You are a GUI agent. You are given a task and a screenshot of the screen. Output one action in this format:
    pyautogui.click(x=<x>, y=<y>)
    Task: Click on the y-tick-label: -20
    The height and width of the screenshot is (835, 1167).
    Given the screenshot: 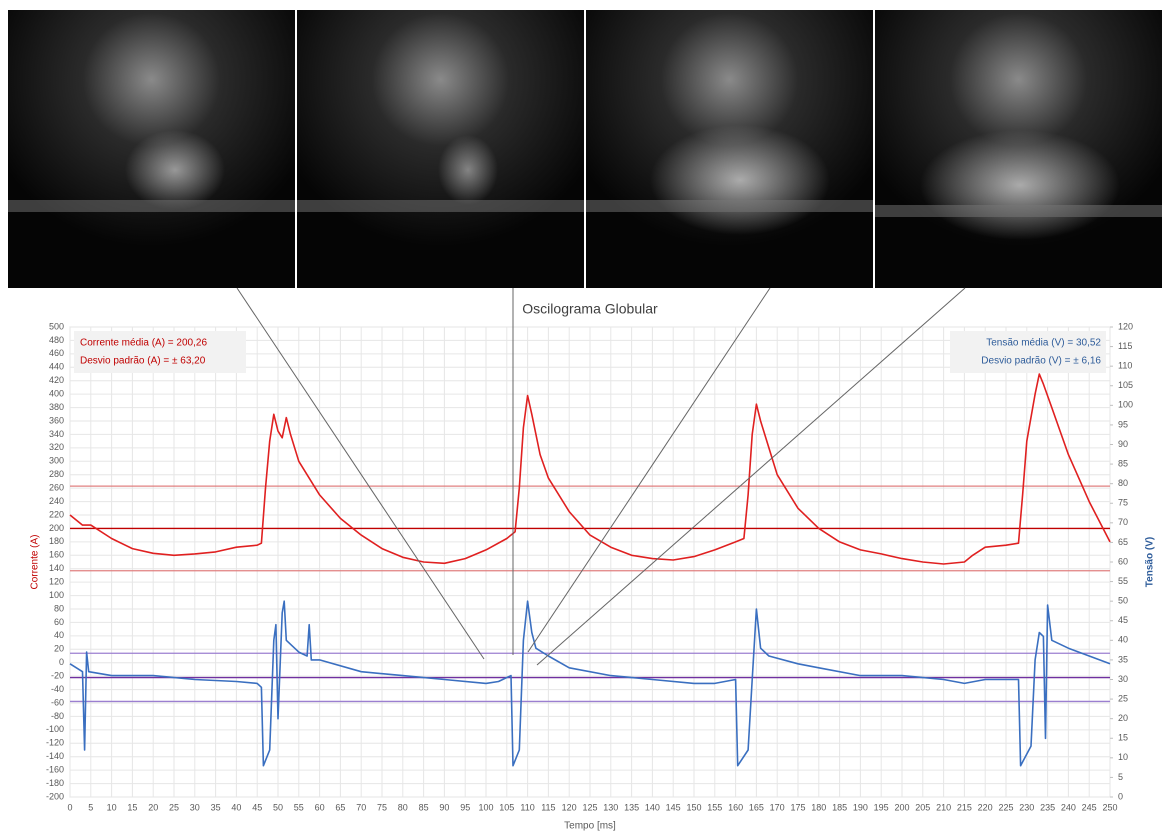 What is the action you would take?
    pyautogui.click(x=57, y=676)
    